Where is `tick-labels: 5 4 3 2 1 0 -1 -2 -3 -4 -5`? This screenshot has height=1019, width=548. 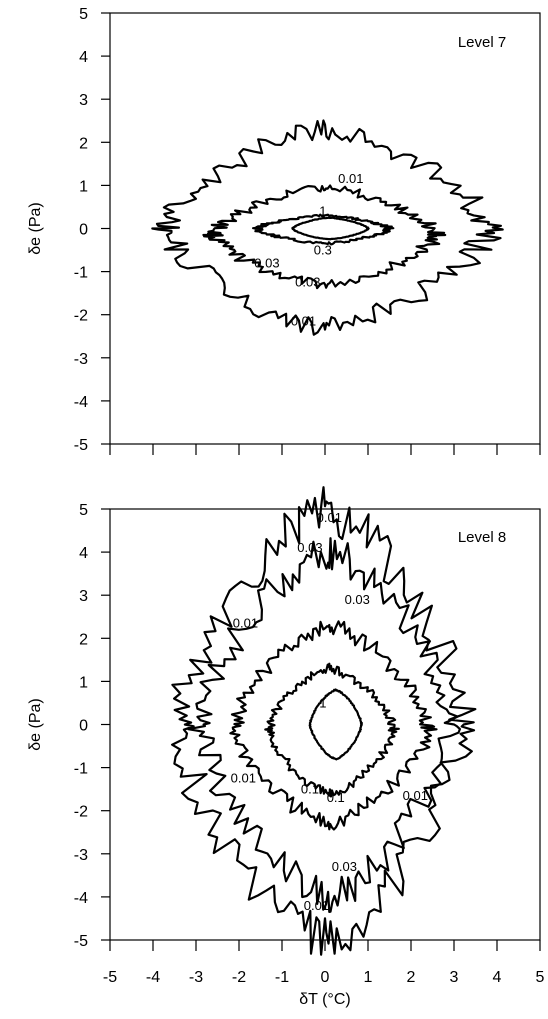 tick-labels: 5 4 3 2 1 0 -1 -2 -3 -4 -5 is located at coordinates (81, 230).